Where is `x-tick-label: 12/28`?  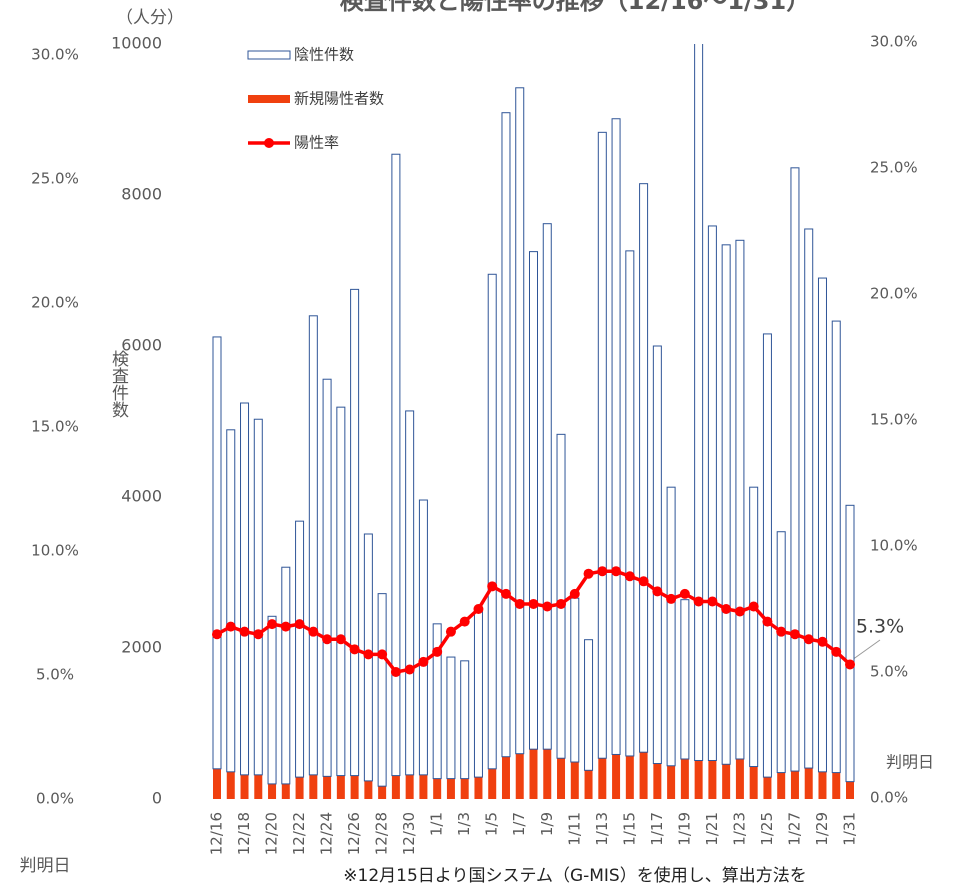 x-tick-label: 12/28 is located at coordinates (382, 833).